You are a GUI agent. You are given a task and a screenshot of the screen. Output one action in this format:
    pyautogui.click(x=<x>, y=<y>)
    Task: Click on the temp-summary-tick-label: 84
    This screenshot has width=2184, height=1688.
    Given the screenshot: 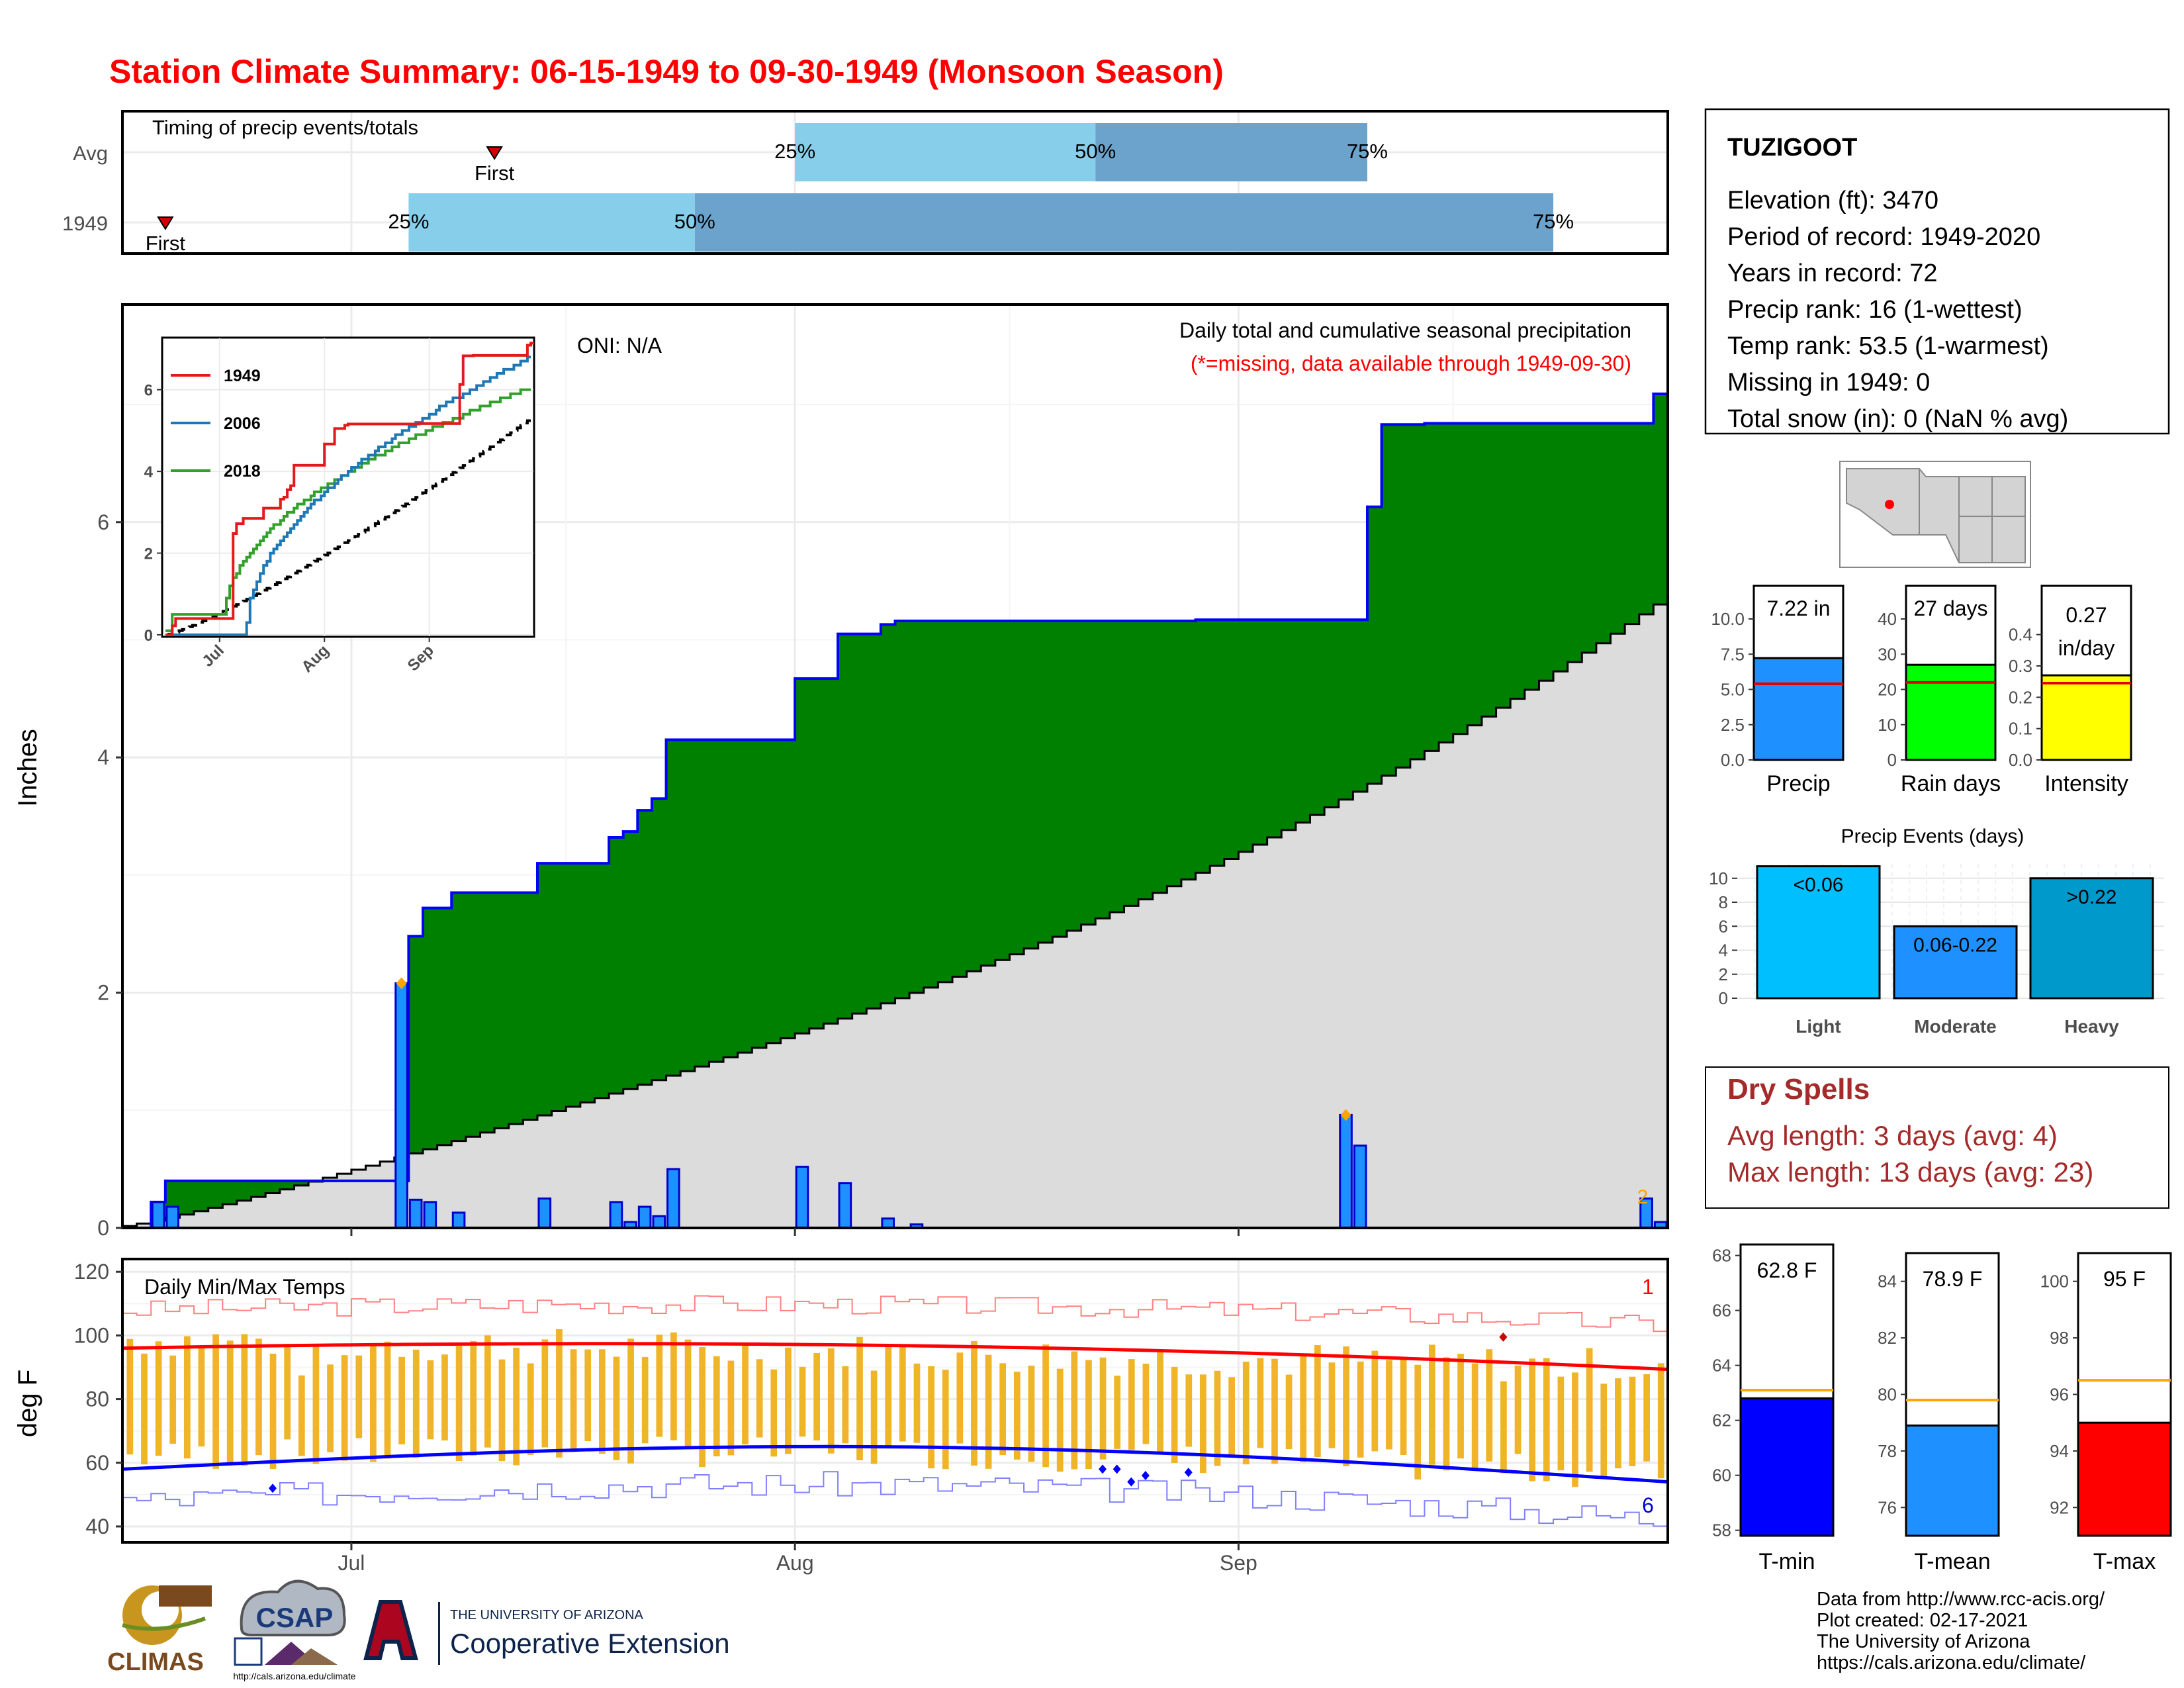 What is the action you would take?
    pyautogui.click(x=1888, y=1281)
    